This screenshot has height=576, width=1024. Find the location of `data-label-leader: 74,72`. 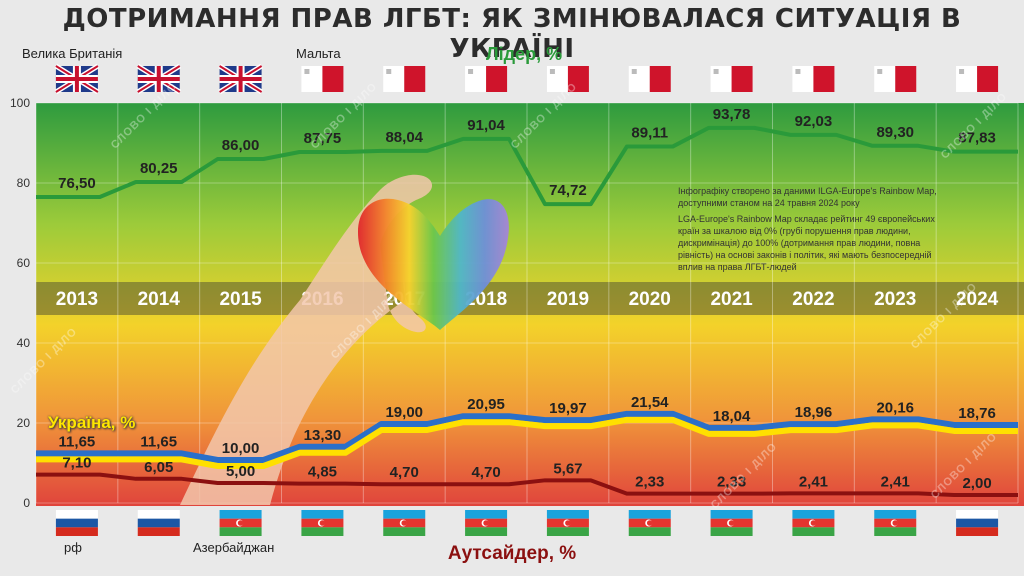

data-label-leader: 74,72 is located at coordinates (568, 190).